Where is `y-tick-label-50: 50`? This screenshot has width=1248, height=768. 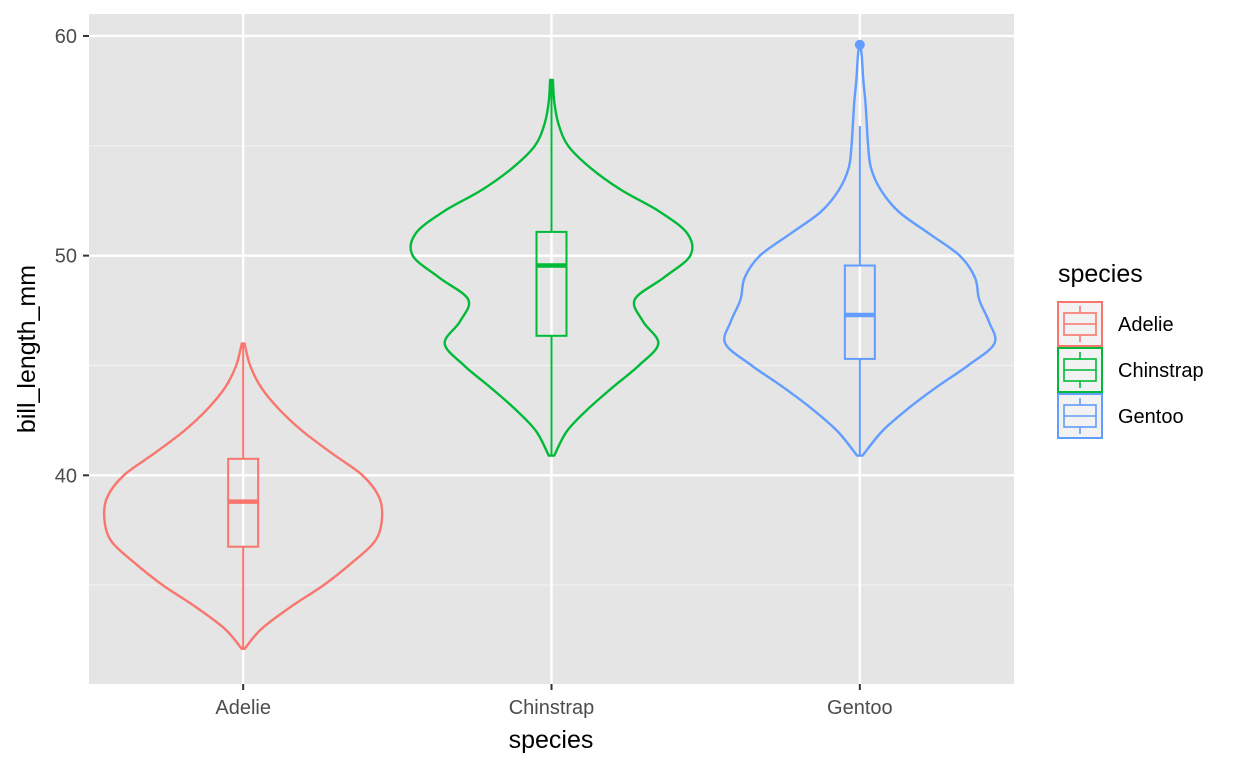 y-tick-label-50: 50 is located at coordinates (66, 257).